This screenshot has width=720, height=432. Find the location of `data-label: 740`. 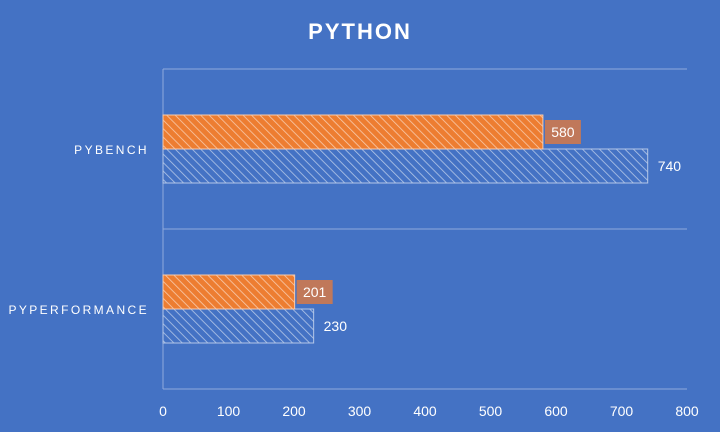

data-label: 740 is located at coordinates (670, 166).